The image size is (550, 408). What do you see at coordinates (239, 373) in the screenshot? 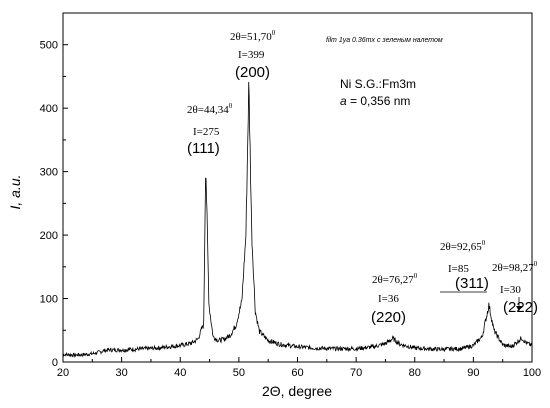
I see `x-tick-label: 50` at bounding box center [239, 373].